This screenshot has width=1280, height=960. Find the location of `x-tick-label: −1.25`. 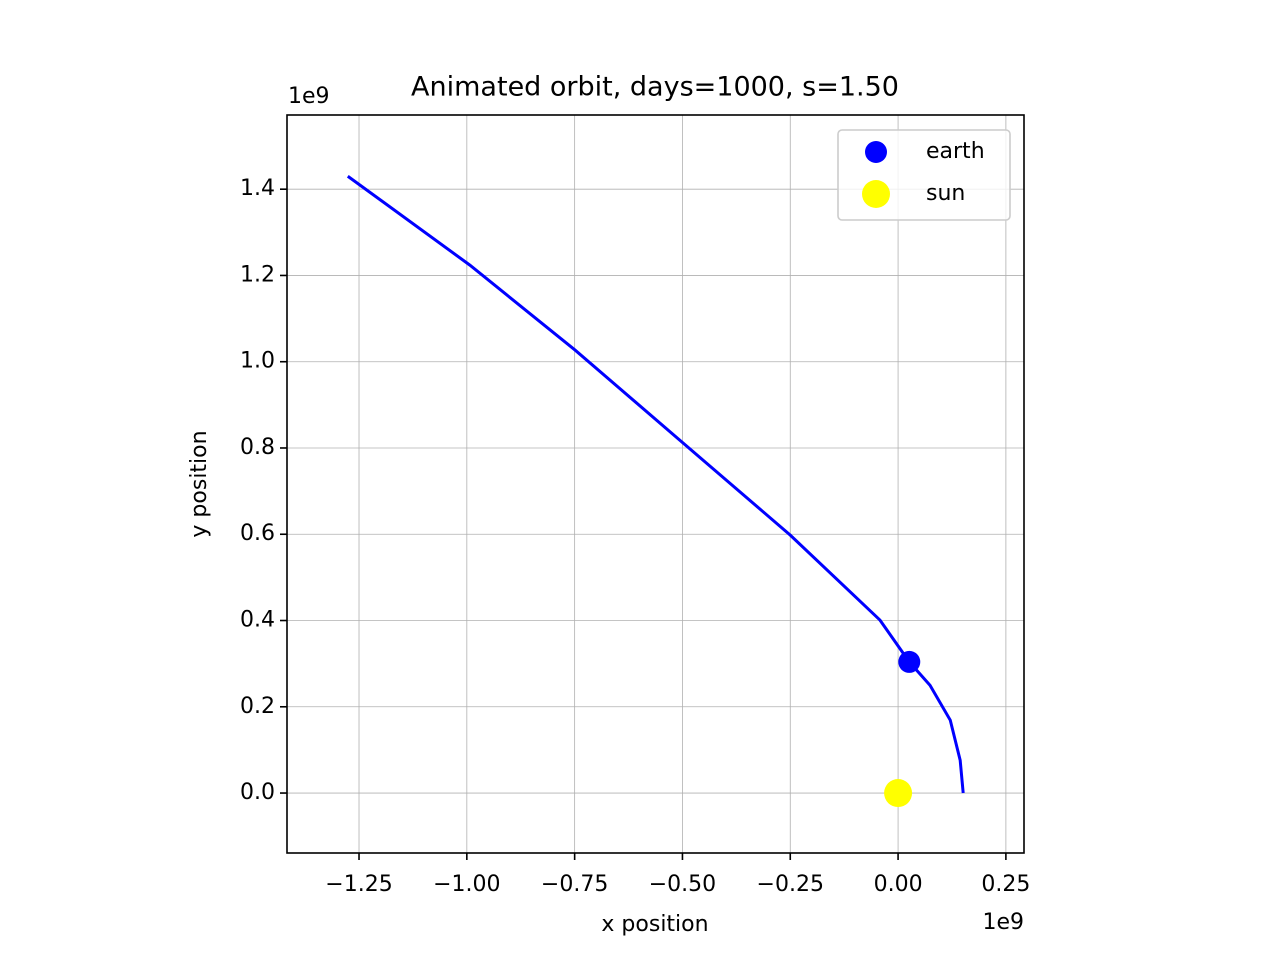

x-tick-label: −1.25 is located at coordinates (358, 884).